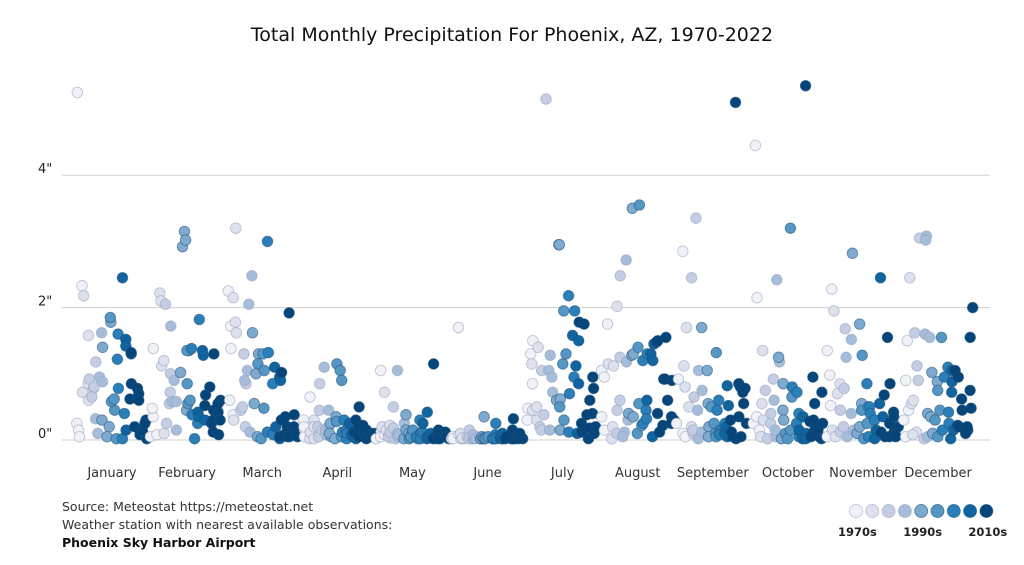 The image size is (1024, 565). What do you see at coordinates (938, 473) in the screenshot?
I see `x-tick-label: December` at bounding box center [938, 473].